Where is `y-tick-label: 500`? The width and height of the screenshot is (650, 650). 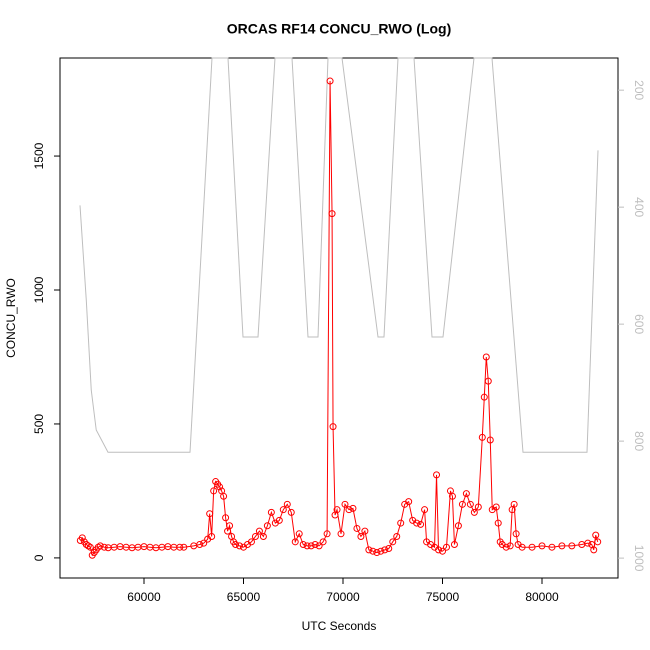
y-tick-label: 500 is located at coordinates (39, 424).